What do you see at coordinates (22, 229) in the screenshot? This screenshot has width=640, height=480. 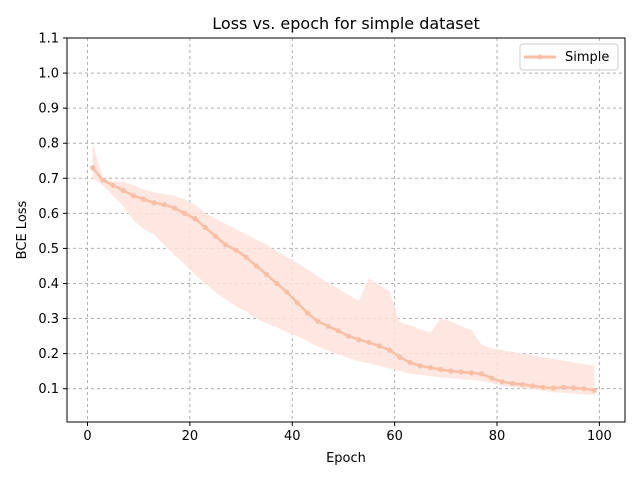 I see `y-axis-label: BCE Loss` at bounding box center [22, 229].